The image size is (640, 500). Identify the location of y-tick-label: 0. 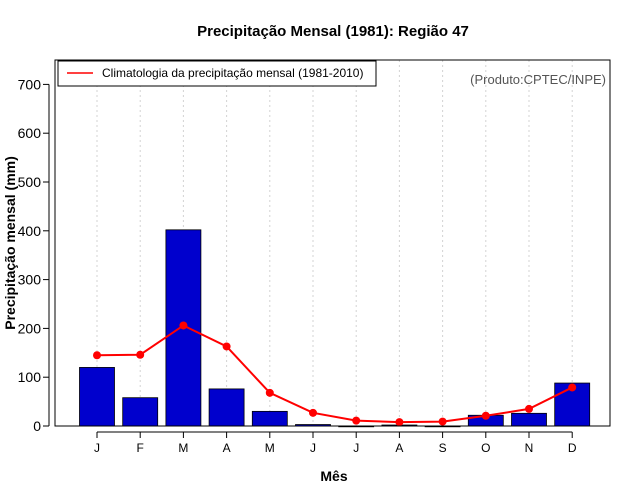
(37, 426).